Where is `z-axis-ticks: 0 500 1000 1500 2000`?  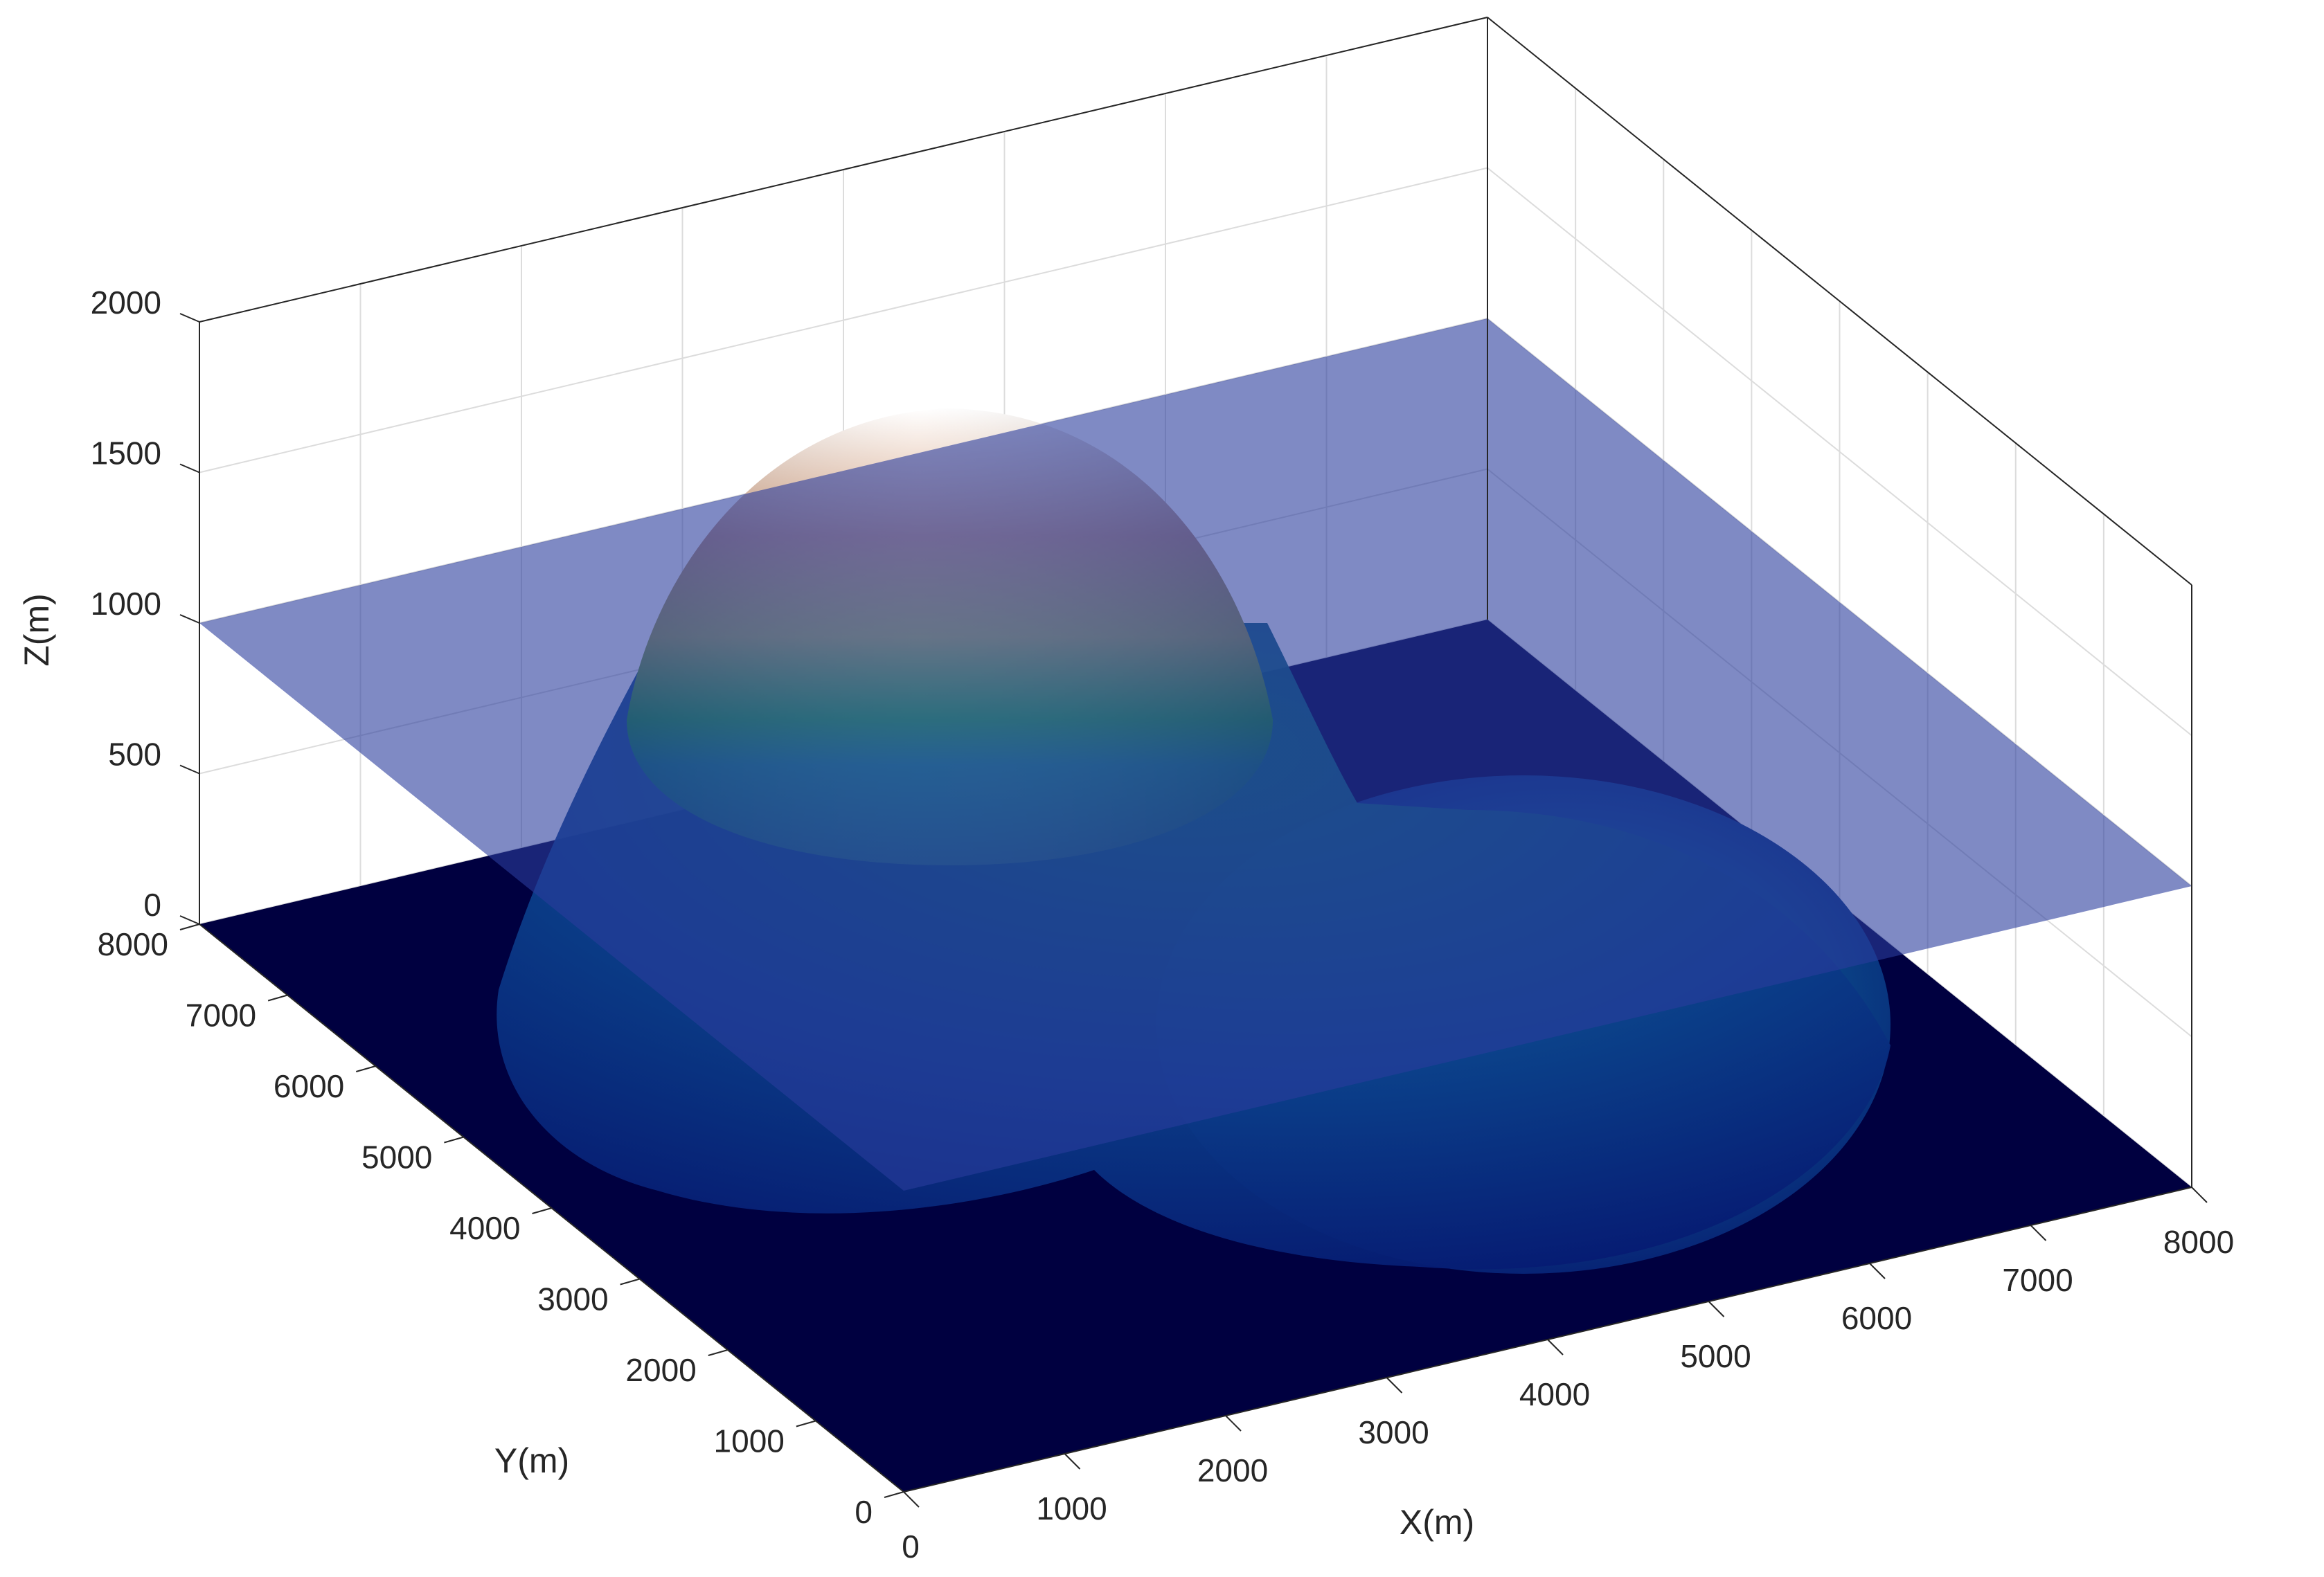
z-axis-ticks: 0 500 1000 1500 2000 is located at coordinates (145, 605).